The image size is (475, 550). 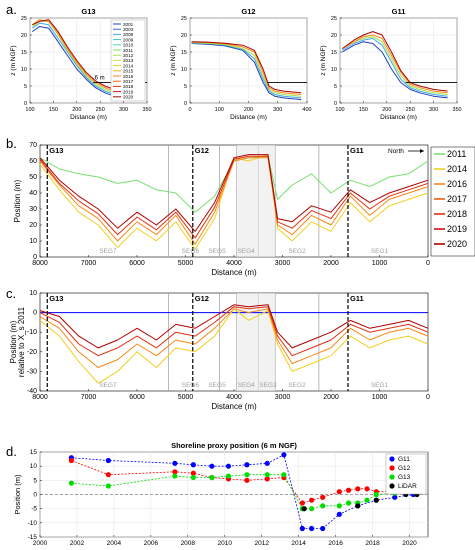 What do you see at coordinates (33, 177) in the screenshot?
I see `y-tick-label: 50` at bounding box center [33, 177].